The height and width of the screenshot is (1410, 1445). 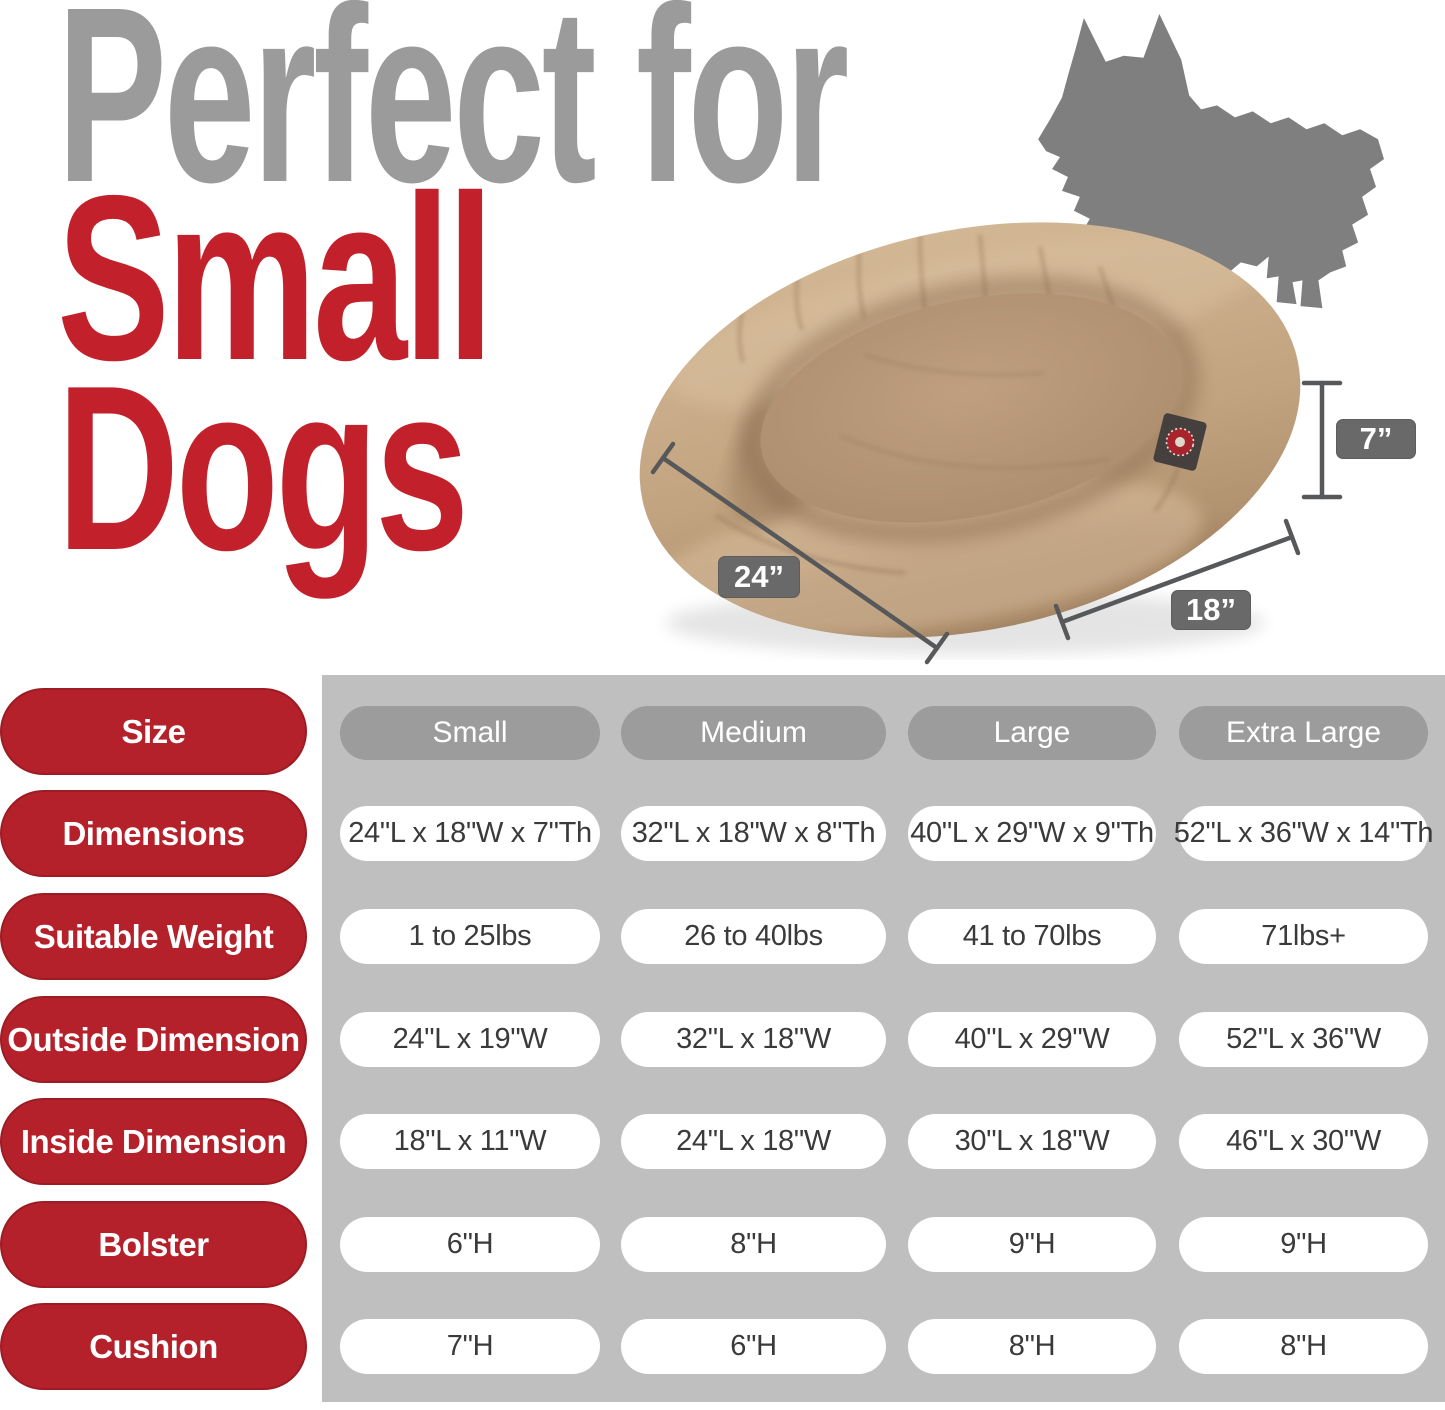 I want to click on width-dimension-label: 18”, so click(x=1211, y=610).